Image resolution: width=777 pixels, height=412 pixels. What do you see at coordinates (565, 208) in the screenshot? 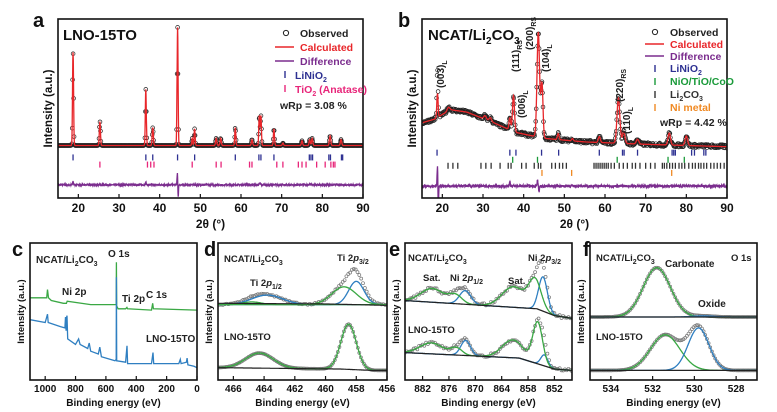
I see `x-tick-label: 50` at bounding box center [565, 208].